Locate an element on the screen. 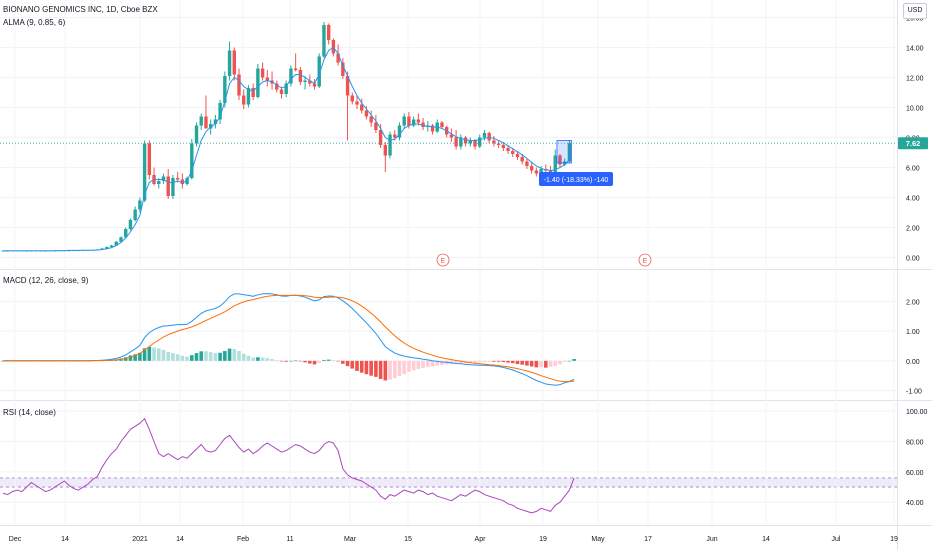  measure-label-box is located at coordinates (576, 179).